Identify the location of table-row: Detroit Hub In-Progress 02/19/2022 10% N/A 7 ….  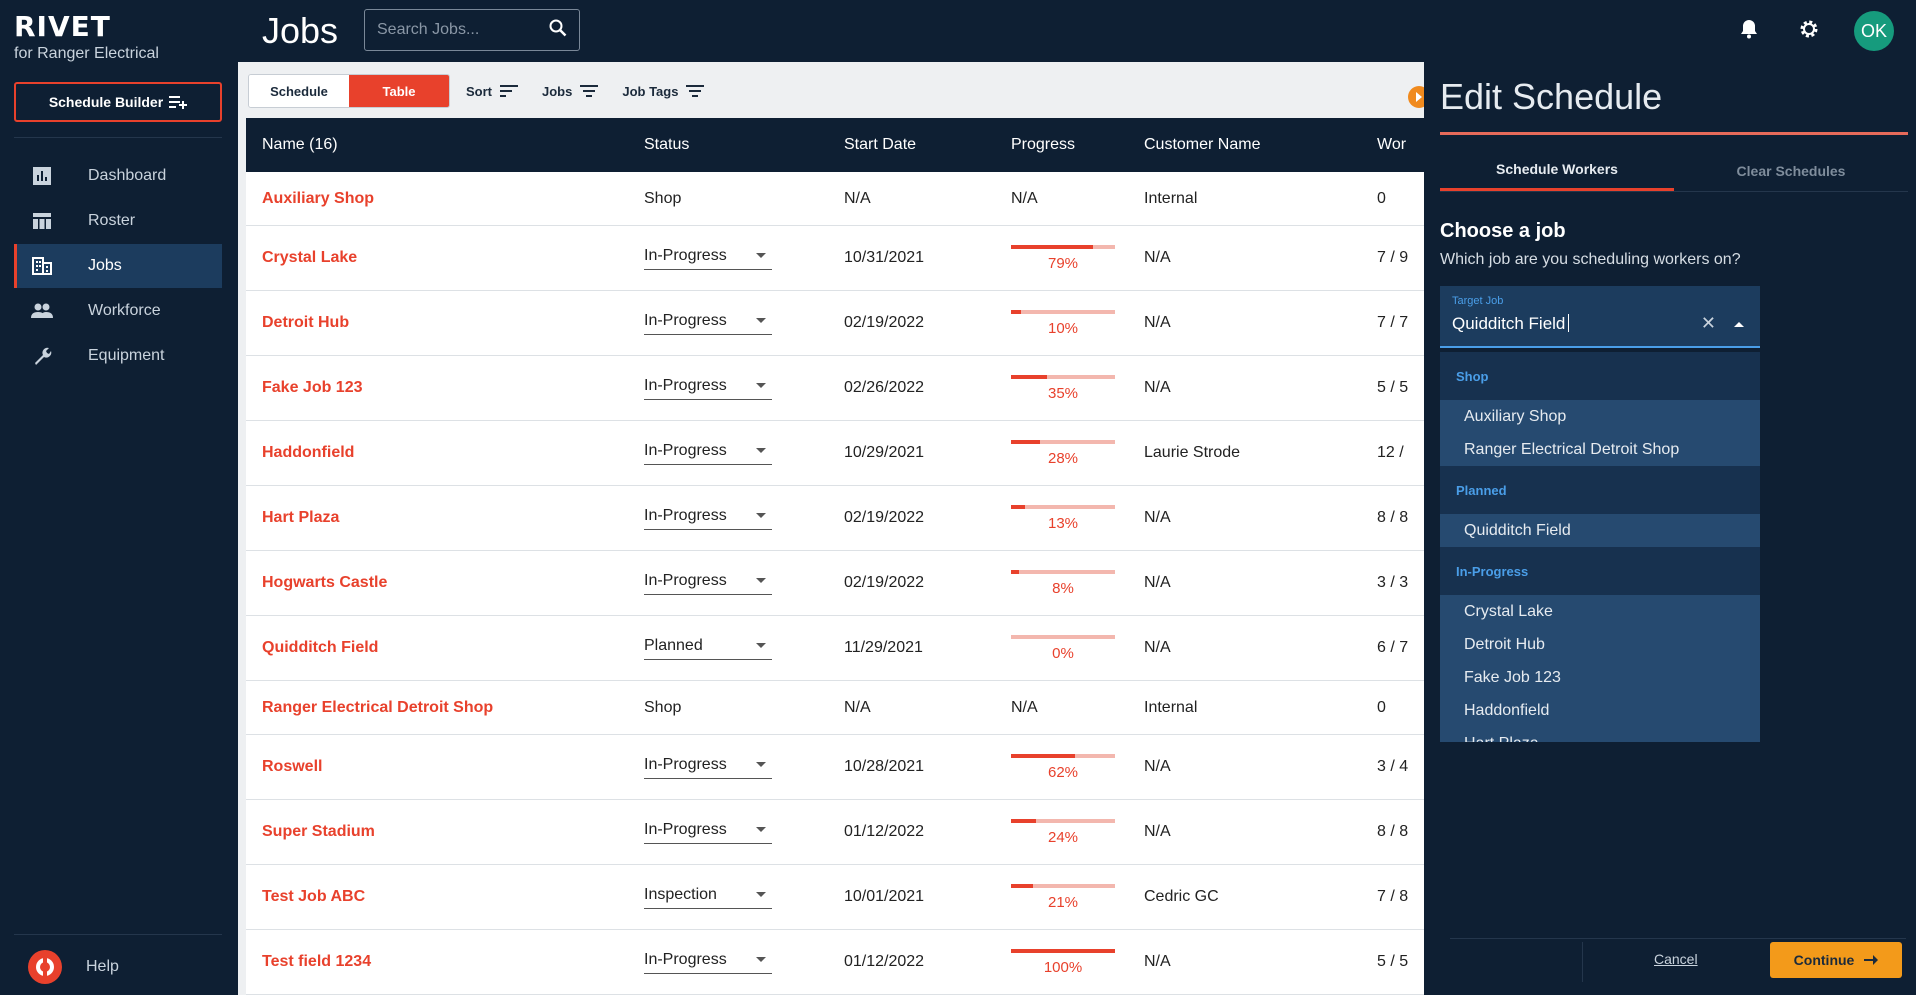
(835, 323).